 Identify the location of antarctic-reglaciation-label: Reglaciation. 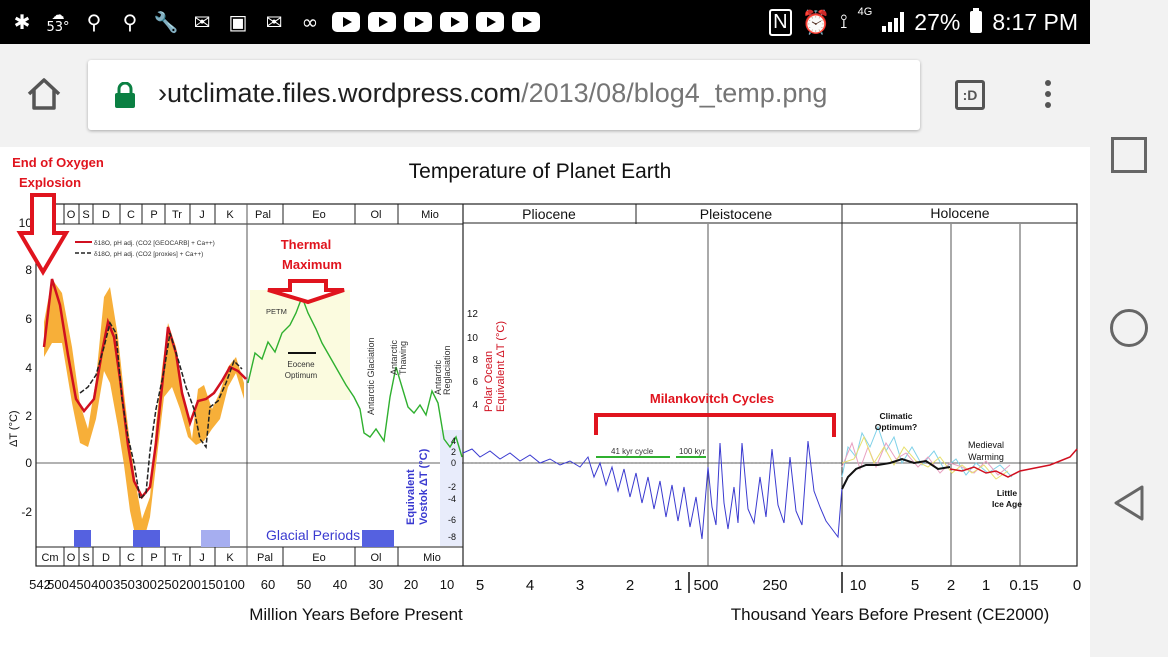
(447, 370).